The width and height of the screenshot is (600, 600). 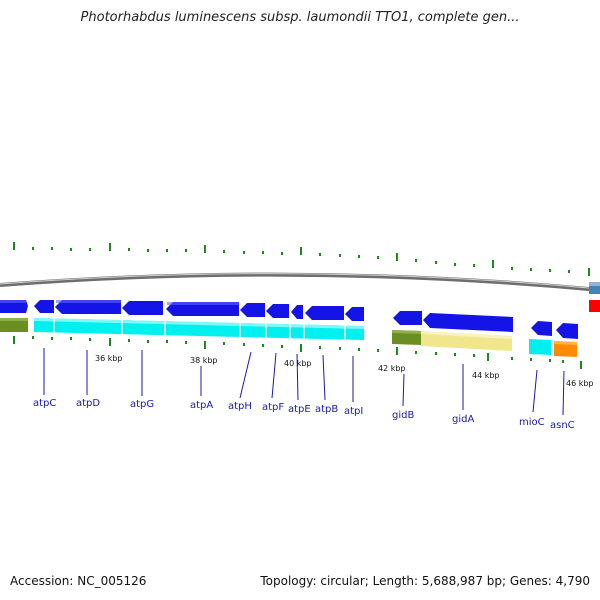 I want to click on accession-text: Accession: NC_005126, so click(x=78, y=581).